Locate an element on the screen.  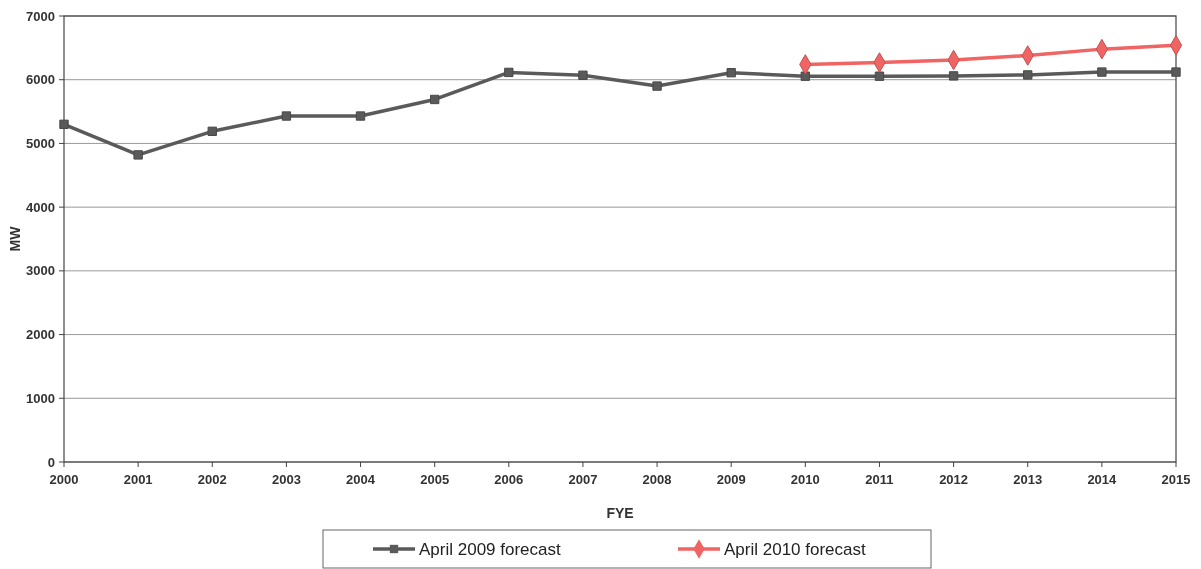
legend-label: April 2009 forecast is located at coordinates (490, 549).